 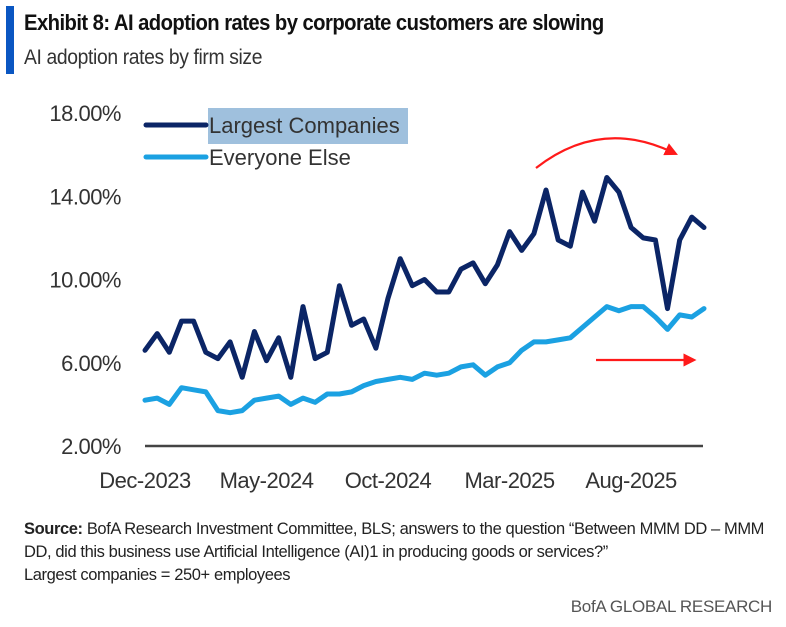 I want to click on x-tick-label: Aug-2025, so click(x=631, y=480).